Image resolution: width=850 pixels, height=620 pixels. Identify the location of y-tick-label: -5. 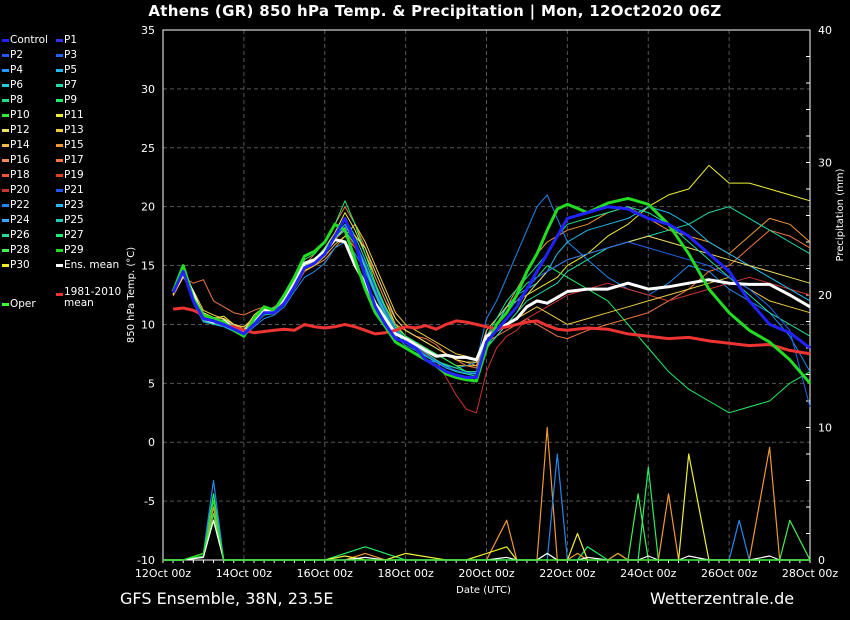
(149, 501).